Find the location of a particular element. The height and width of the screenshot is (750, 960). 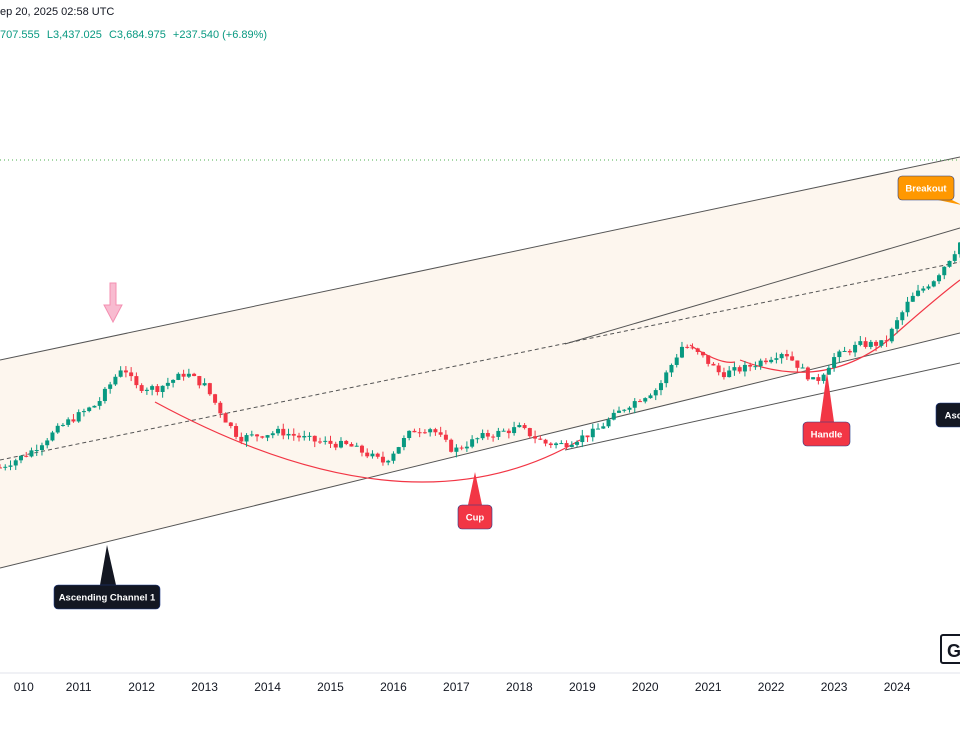

callout-label: Breakout is located at coordinates (926, 189).